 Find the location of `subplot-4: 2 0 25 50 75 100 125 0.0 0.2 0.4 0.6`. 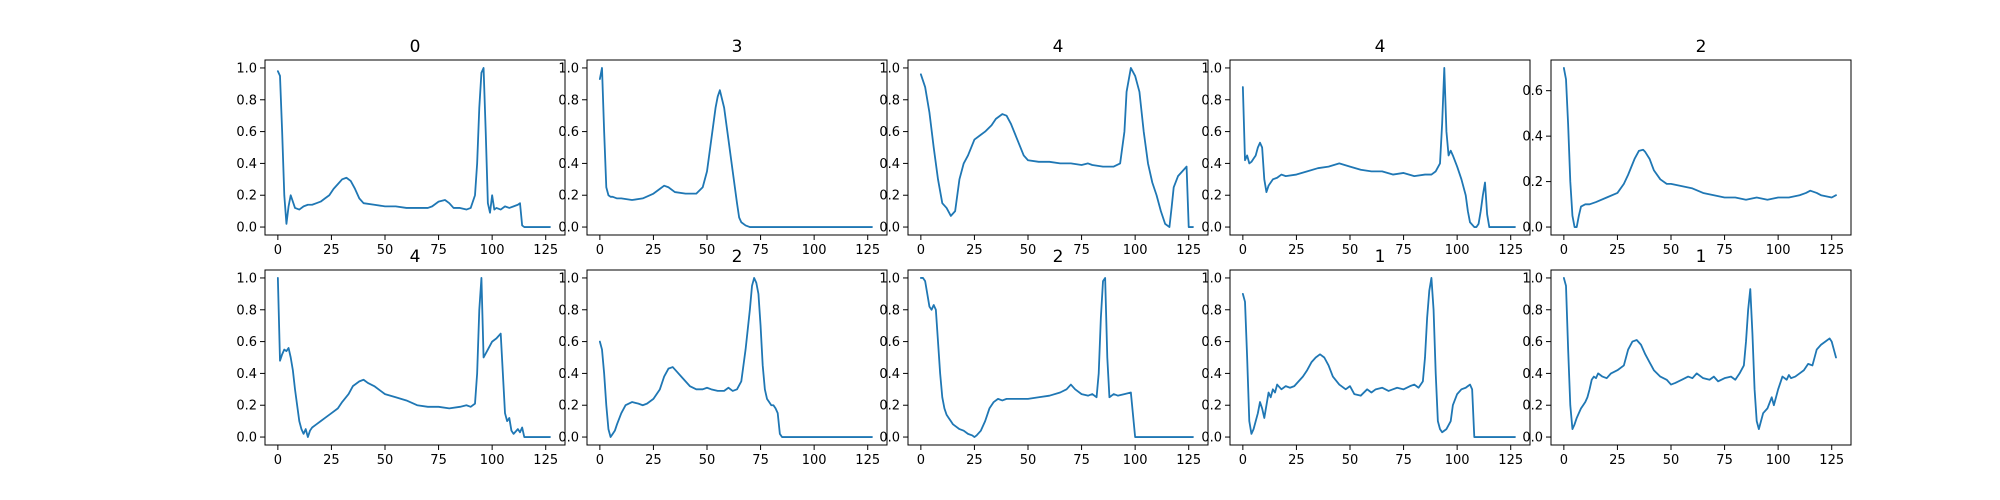

subplot-4: 2 0 25 50 75 100 125 0.0 0.2 0.4 0.6 is located at coordinates (1687, 147).